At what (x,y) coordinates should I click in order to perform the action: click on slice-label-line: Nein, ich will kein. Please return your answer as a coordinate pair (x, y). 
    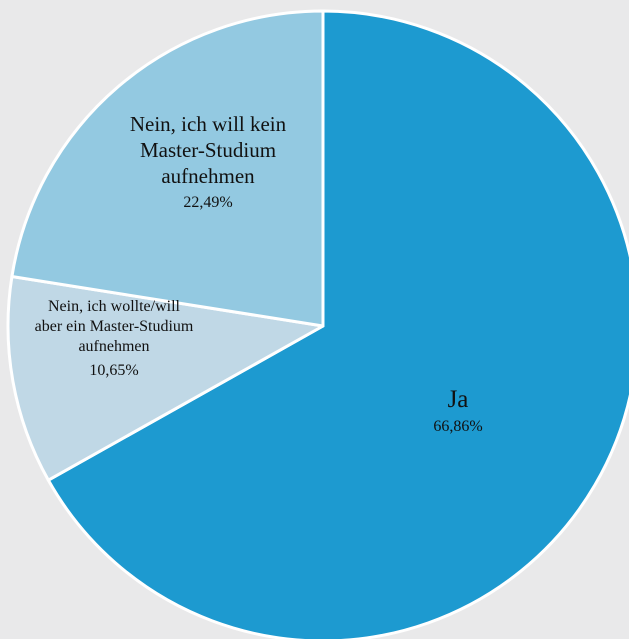
    Looking at the image, I should click on (208, 124).